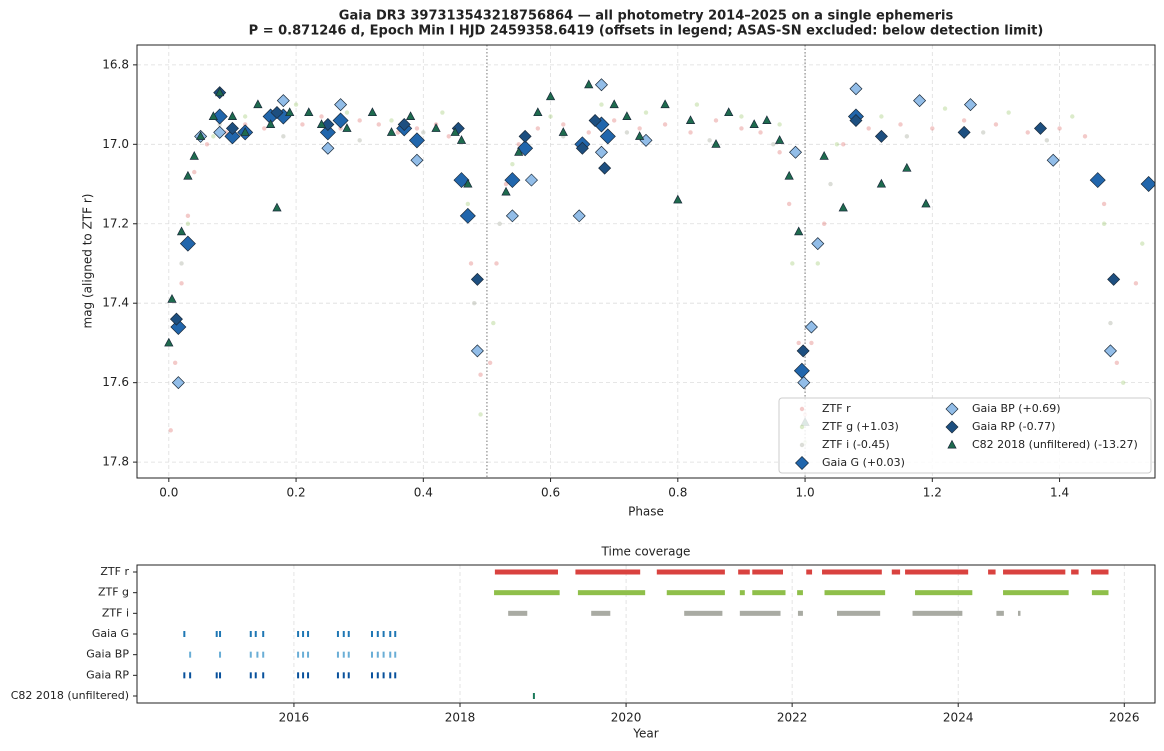 The height and width of the screenshot is (751, 1164). What do you see at coordinates (296, 493) in the screenshot?
I see `x-tick-label: 0.2` at bounding box center [296, 493].